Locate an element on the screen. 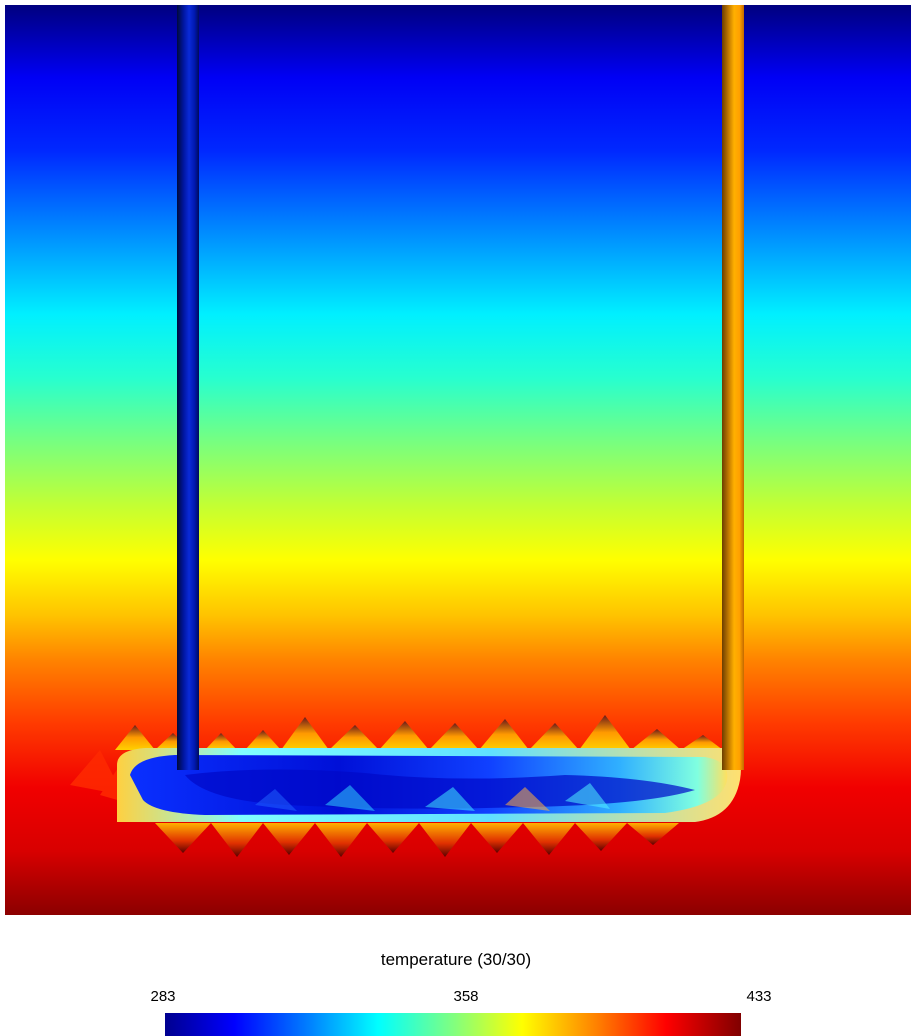 The image size is (912, 1036). colorbar-title: temperature (30/30) is located at coordinates (456, 959).